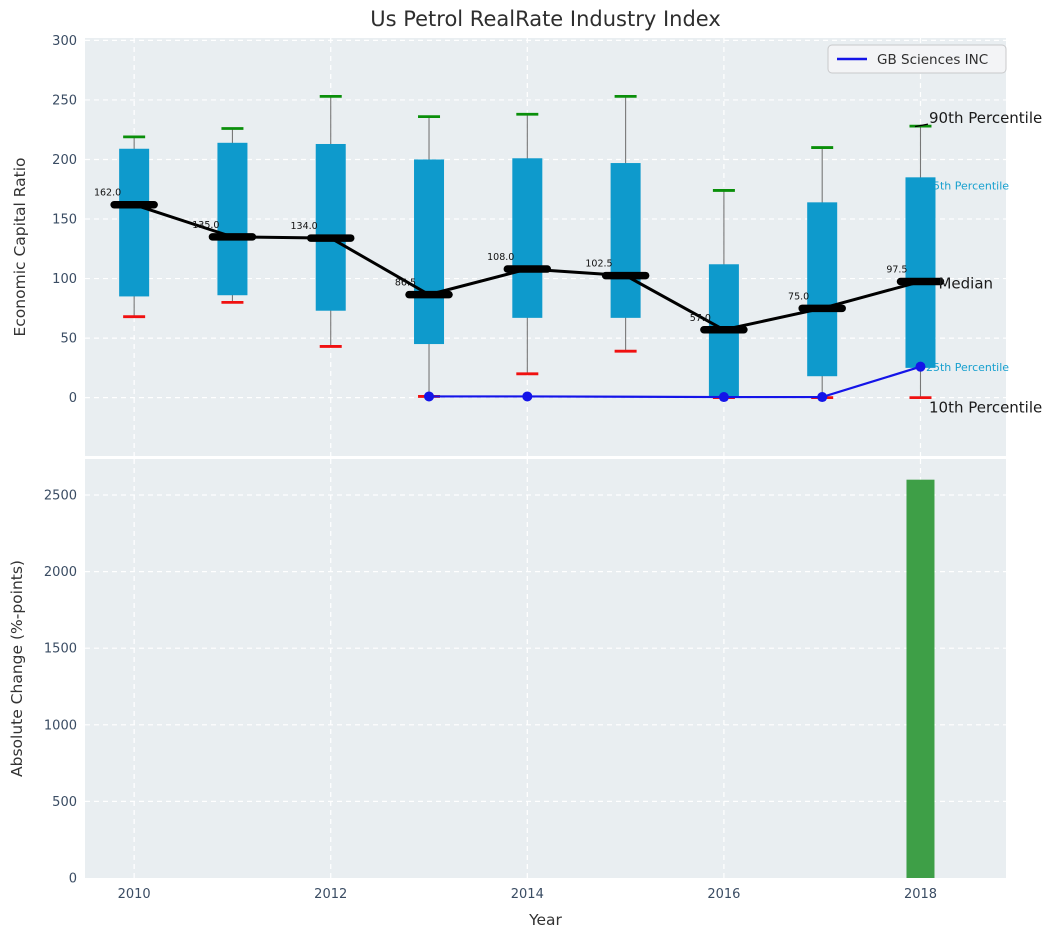 This screenshot has height=942, width=1064. What do you see at coordinates (330, 227) in the screenshot?
I see `percentile-box-2012` at bounding box center [330, 227].